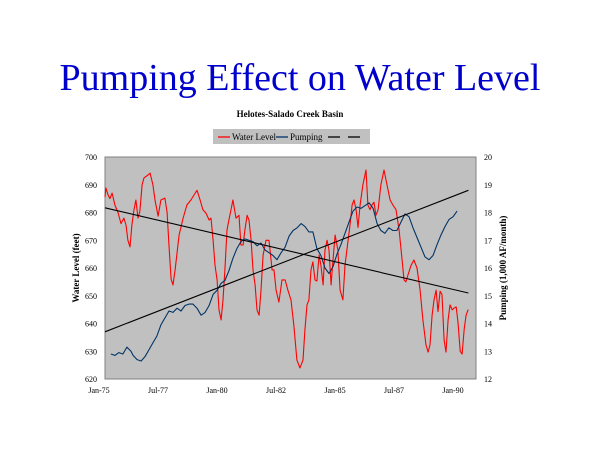  I want to click on x-tick-label: Jul-87, so click(394, 390).